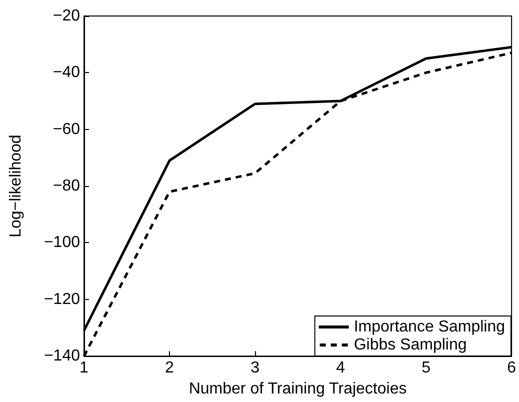 The height and width of the screenshot is (402, 519). What do you see at coordinates (62, 299) in the screenshot?
I see `y-tick-label: −120` at bounding box center [62, 299].